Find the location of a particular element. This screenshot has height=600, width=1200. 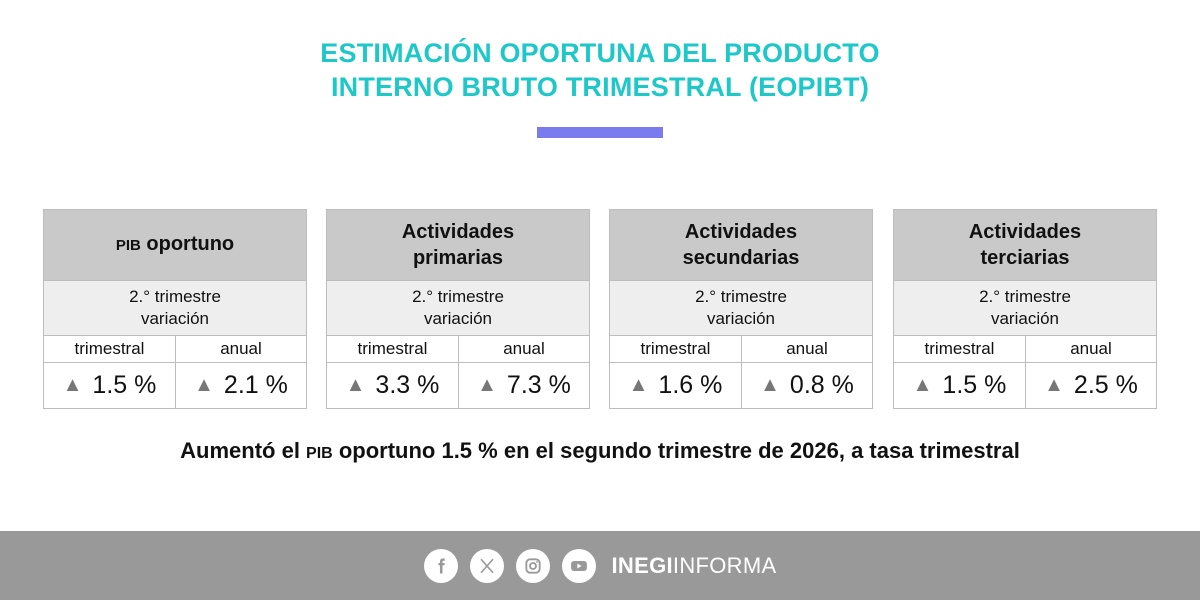

value-anual: ▲ 2.1 % is located at coordinates (240, 385).